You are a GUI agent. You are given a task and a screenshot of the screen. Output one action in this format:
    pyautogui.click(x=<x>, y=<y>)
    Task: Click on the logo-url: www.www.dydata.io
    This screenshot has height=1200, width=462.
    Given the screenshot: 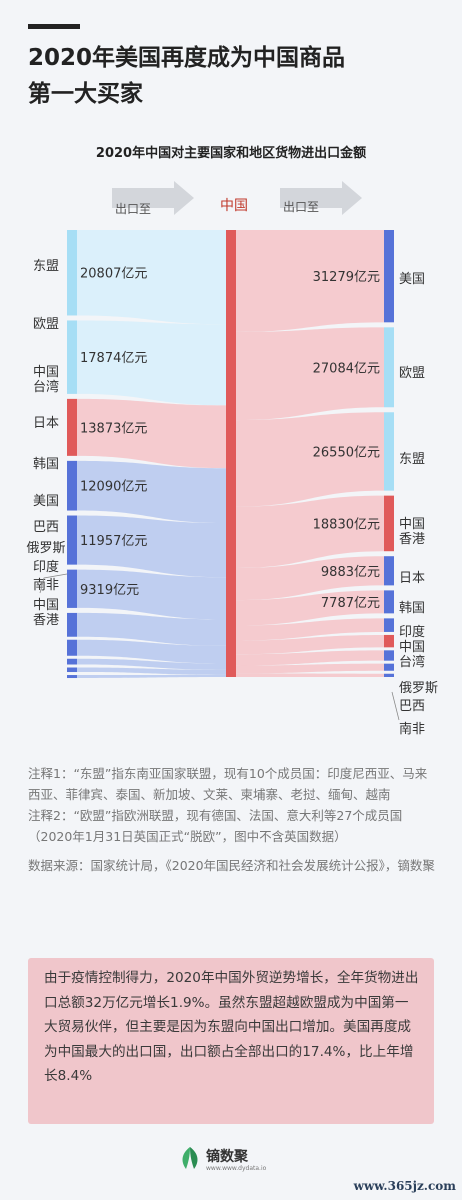 What is the action you would take?
    pyautogui.click(x=236, y=1168)
    